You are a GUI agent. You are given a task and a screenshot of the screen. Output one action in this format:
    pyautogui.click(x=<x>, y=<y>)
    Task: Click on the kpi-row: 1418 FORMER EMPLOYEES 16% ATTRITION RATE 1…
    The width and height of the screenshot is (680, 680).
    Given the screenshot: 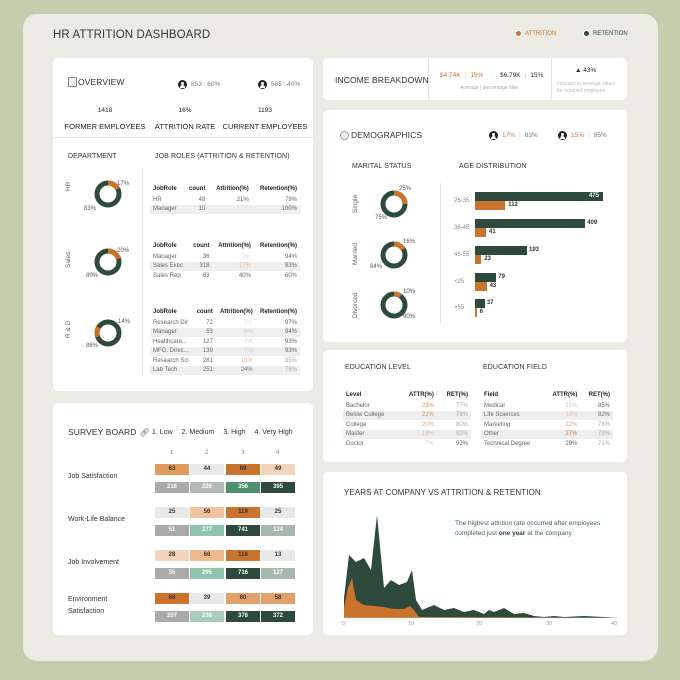 What is the action you would take?
    pyautogui.click(x=185, y=119)
    